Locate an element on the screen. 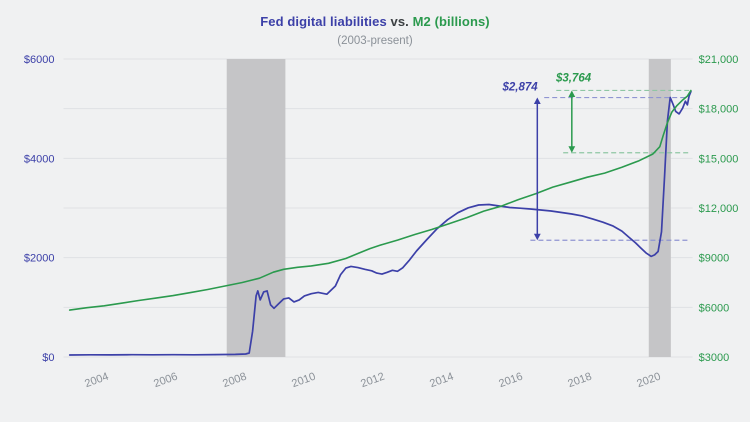 The height and width of the screenshot is (422, 750). fed-gap-arrowhead-top is located at coordinates (537, 101).